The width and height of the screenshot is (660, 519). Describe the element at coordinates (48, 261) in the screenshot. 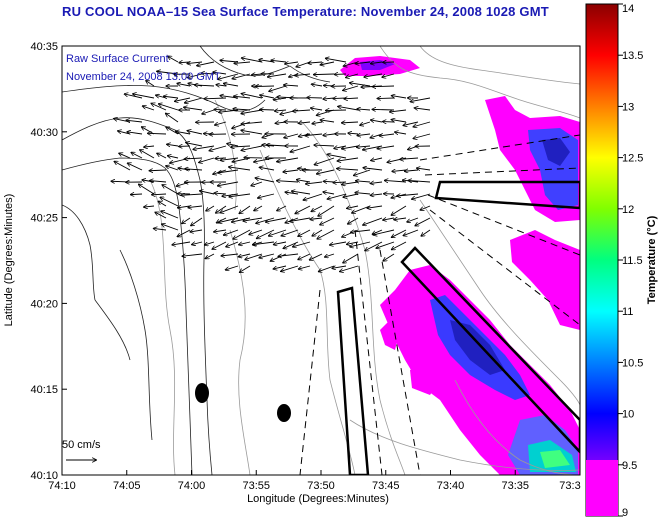

I see `y-axis-ticks: 40:35 40:30 40:25 40:20 40:15 40:10` at that location.